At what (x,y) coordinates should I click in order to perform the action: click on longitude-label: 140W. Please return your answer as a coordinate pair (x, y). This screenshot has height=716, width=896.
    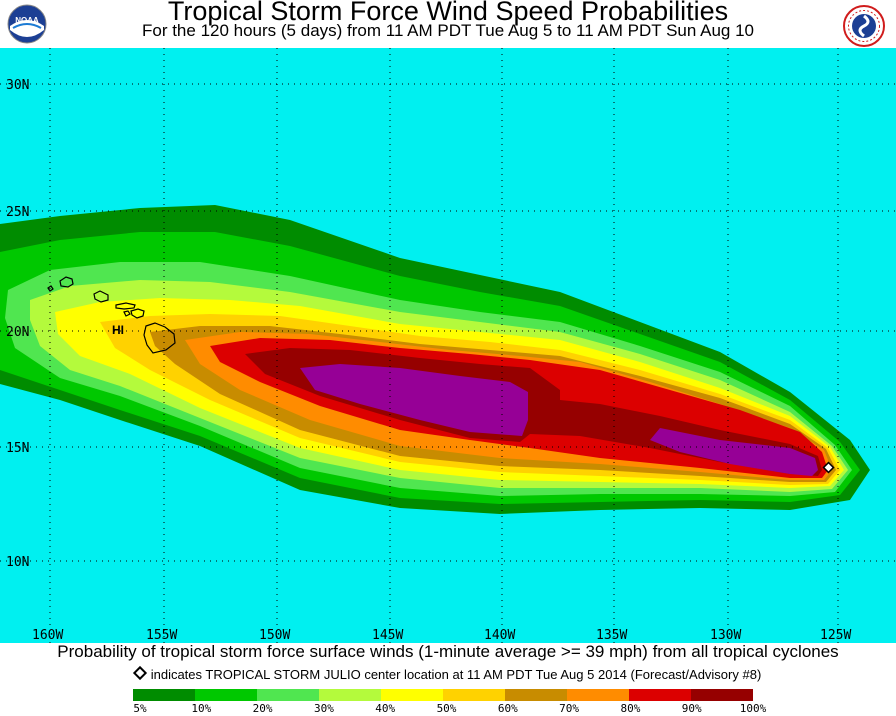
    Looking at the image, I should click on (499, 635).